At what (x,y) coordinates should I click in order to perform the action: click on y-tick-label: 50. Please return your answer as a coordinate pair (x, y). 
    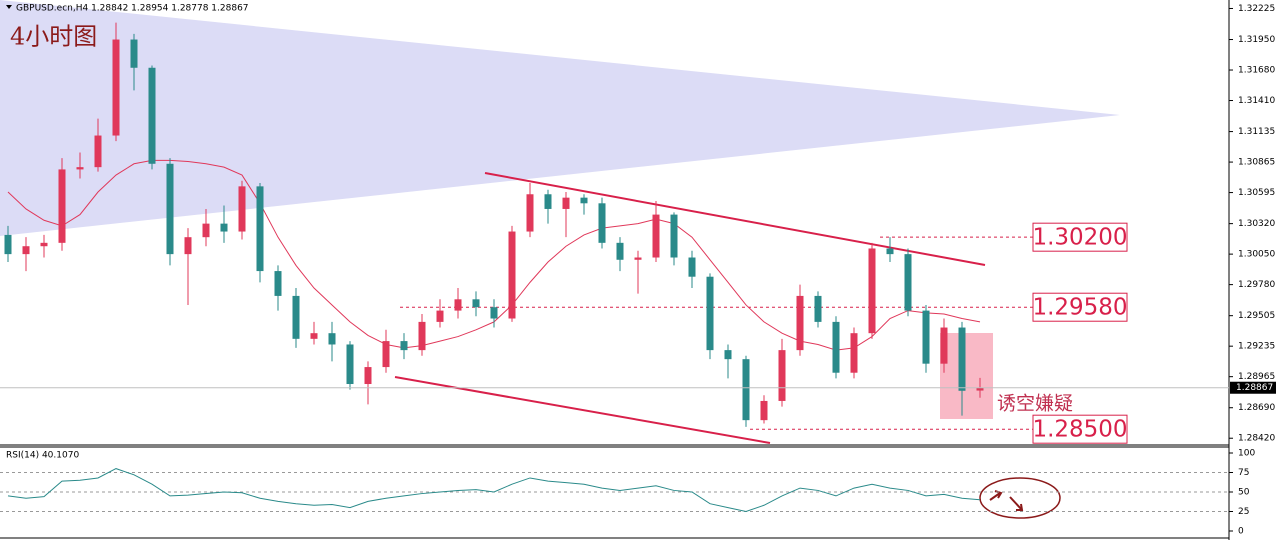
    Looking at the image, I should click on (1244, 493).